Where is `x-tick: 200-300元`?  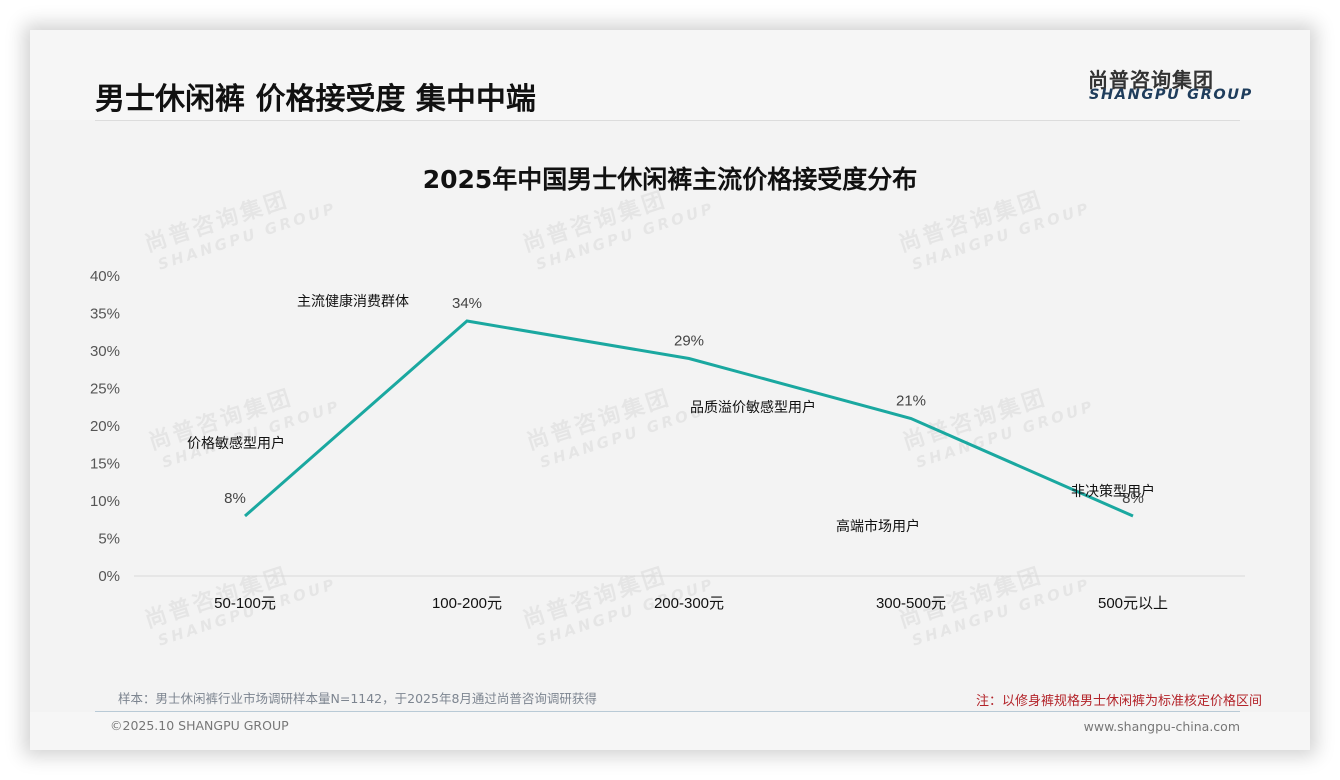 x-tick: 200-300元 is located at coordinates (689, 603).